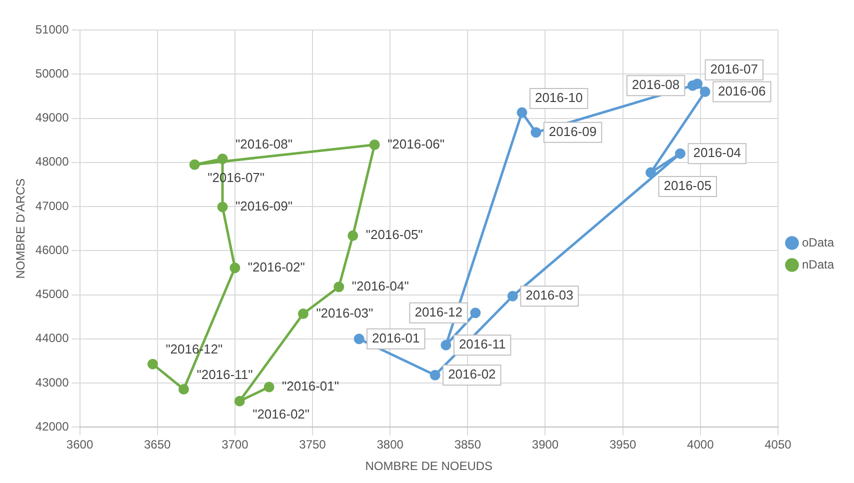 The width and height of the screenshot is (854, 483). I want to click on data-label: 2016-04, so click(717, 152).